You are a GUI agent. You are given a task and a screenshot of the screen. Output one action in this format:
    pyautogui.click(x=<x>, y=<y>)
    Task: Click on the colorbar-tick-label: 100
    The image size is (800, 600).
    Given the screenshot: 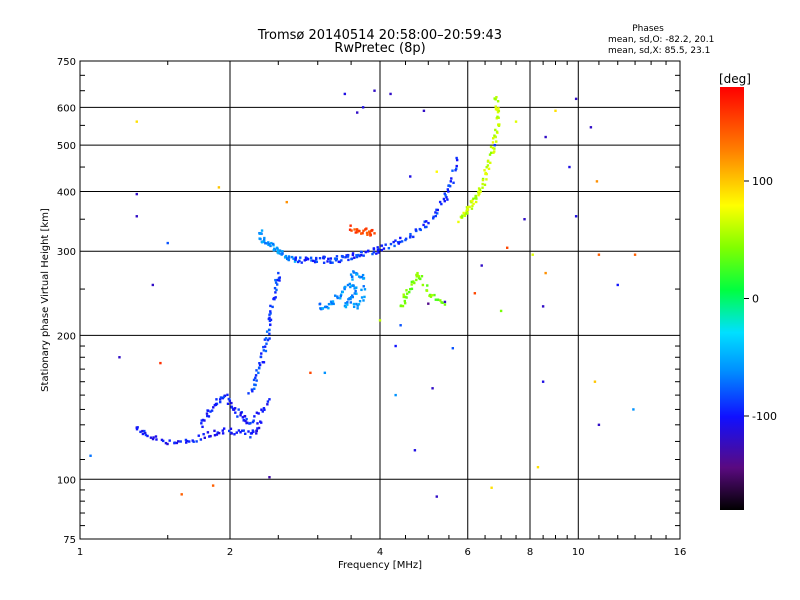 What is the action you would take?
    pyautogui.click(x=762, y=181)
    